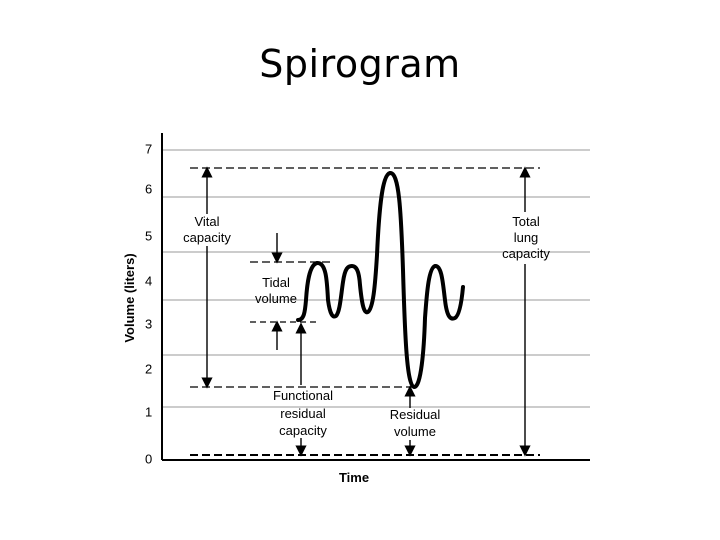 The height and width of the screenshot is (540, 720). I want to click on total-lung-capacity-label: capacity, so click(526, 253).